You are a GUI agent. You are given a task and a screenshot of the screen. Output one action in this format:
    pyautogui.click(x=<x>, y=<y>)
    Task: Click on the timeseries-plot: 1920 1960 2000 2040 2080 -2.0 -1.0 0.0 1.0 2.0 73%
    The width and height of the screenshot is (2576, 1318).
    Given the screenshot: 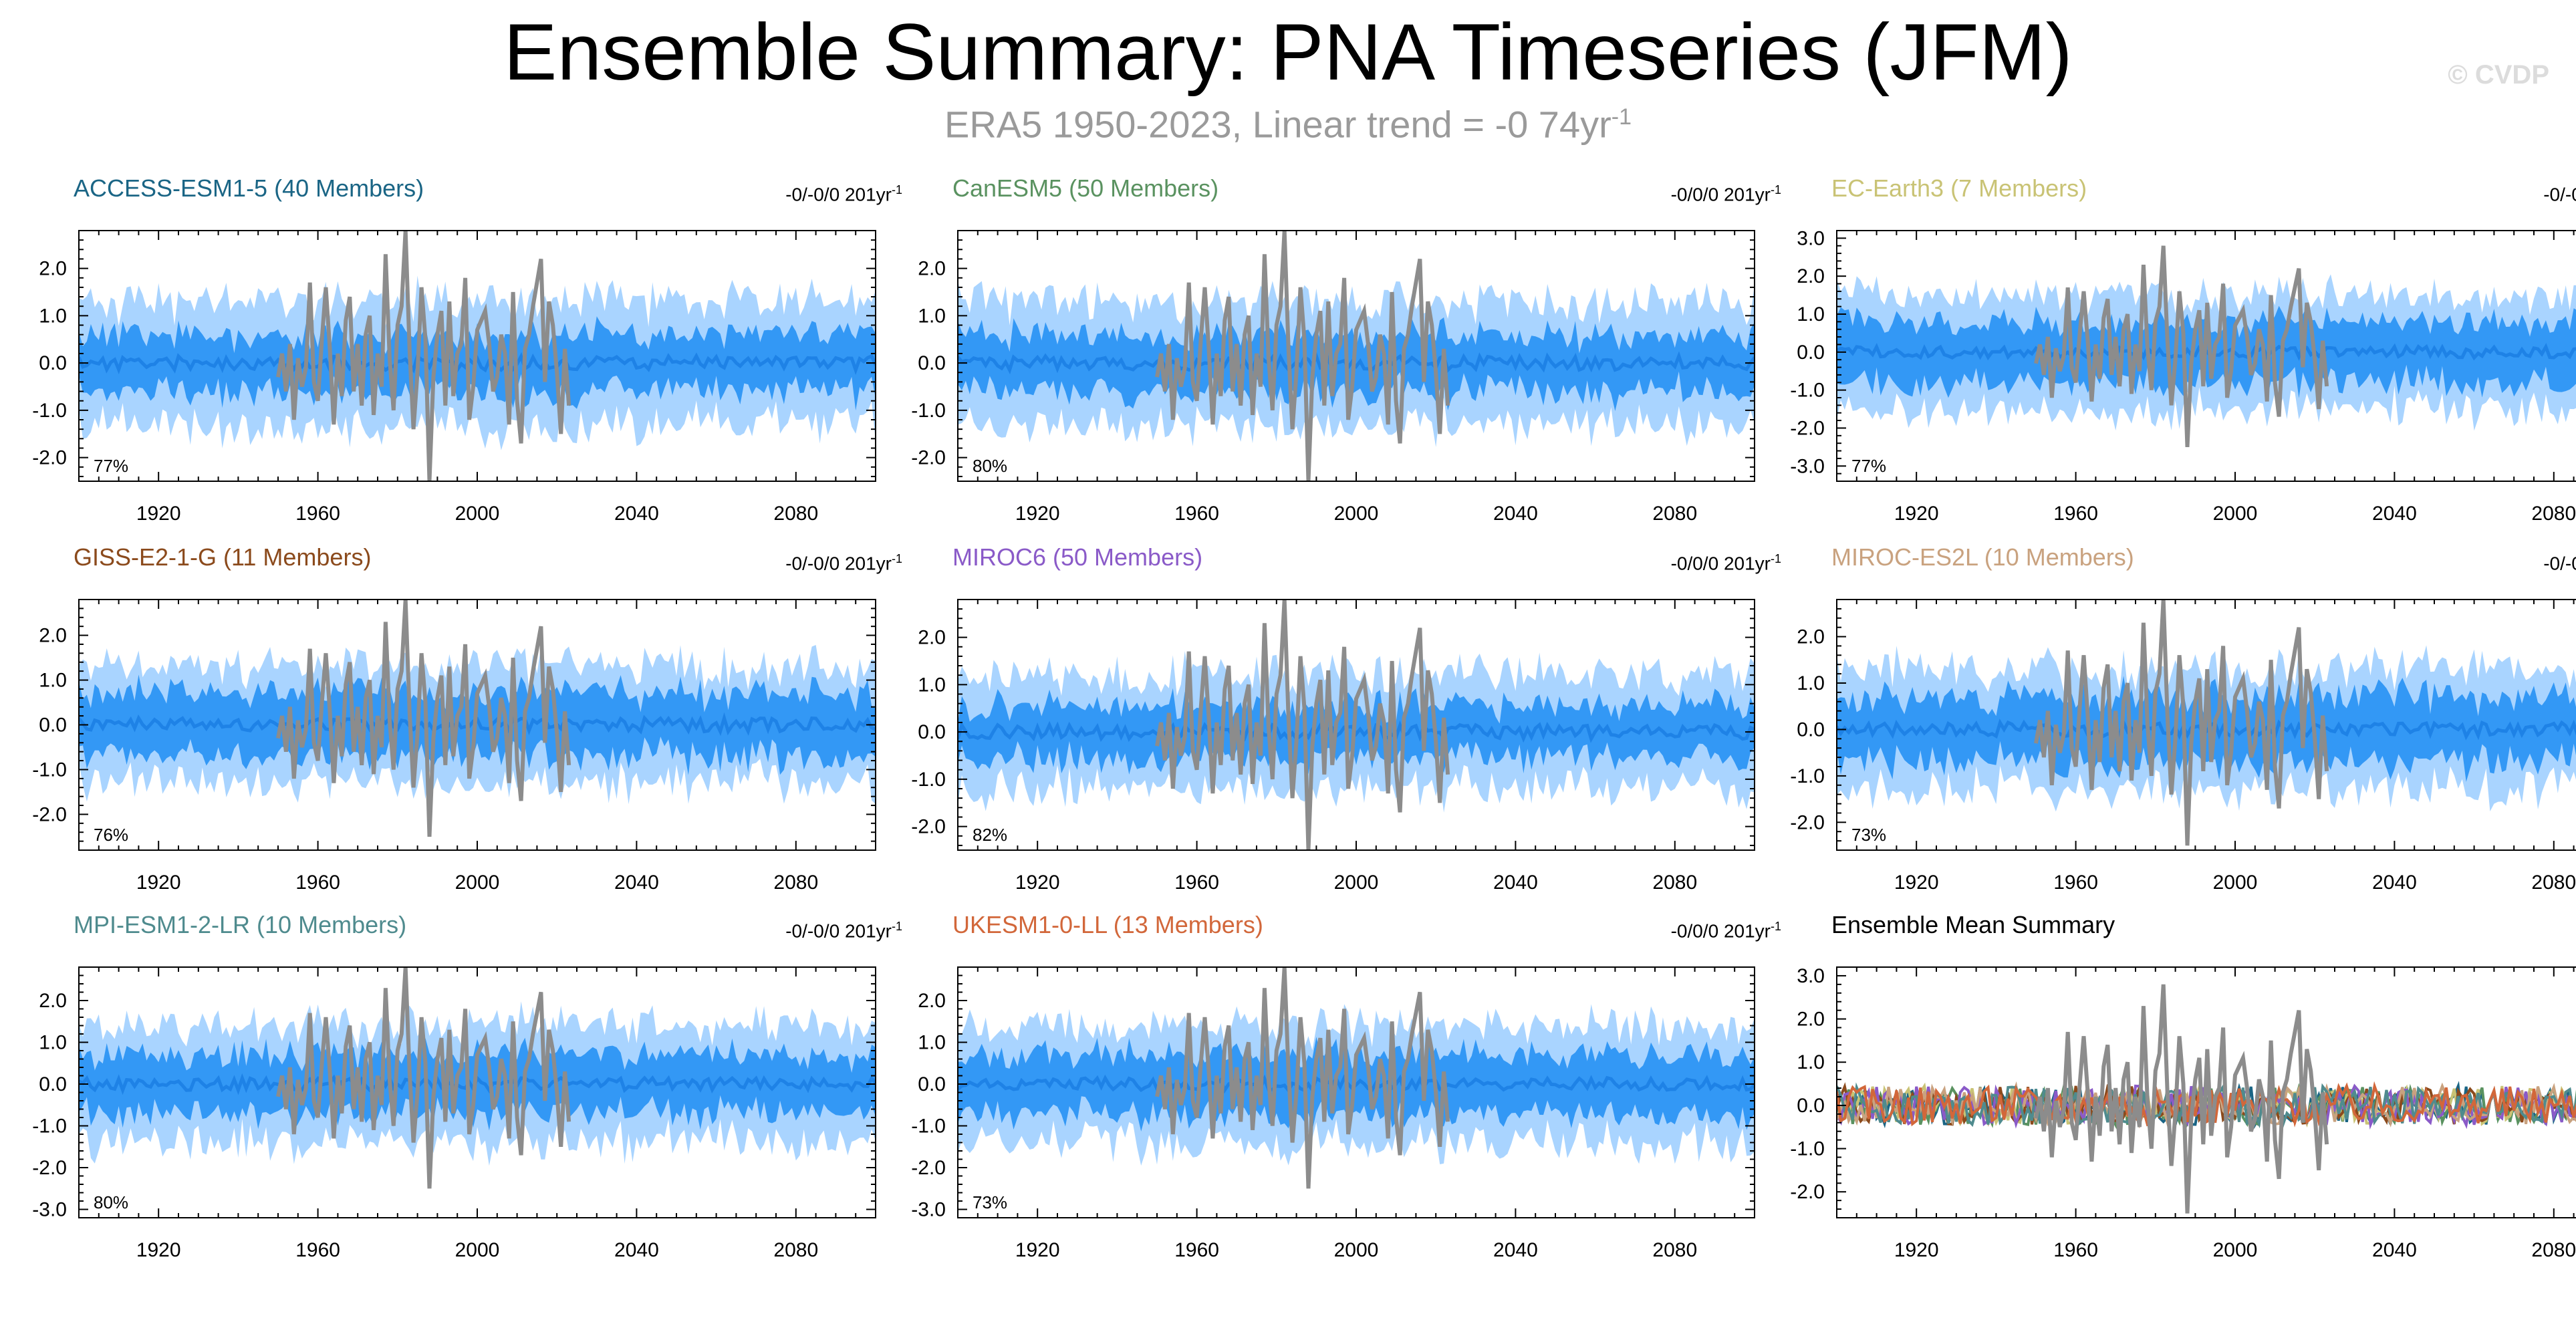 What is the action you would take?
    pyautogui.click(x=2183, y=746)
    